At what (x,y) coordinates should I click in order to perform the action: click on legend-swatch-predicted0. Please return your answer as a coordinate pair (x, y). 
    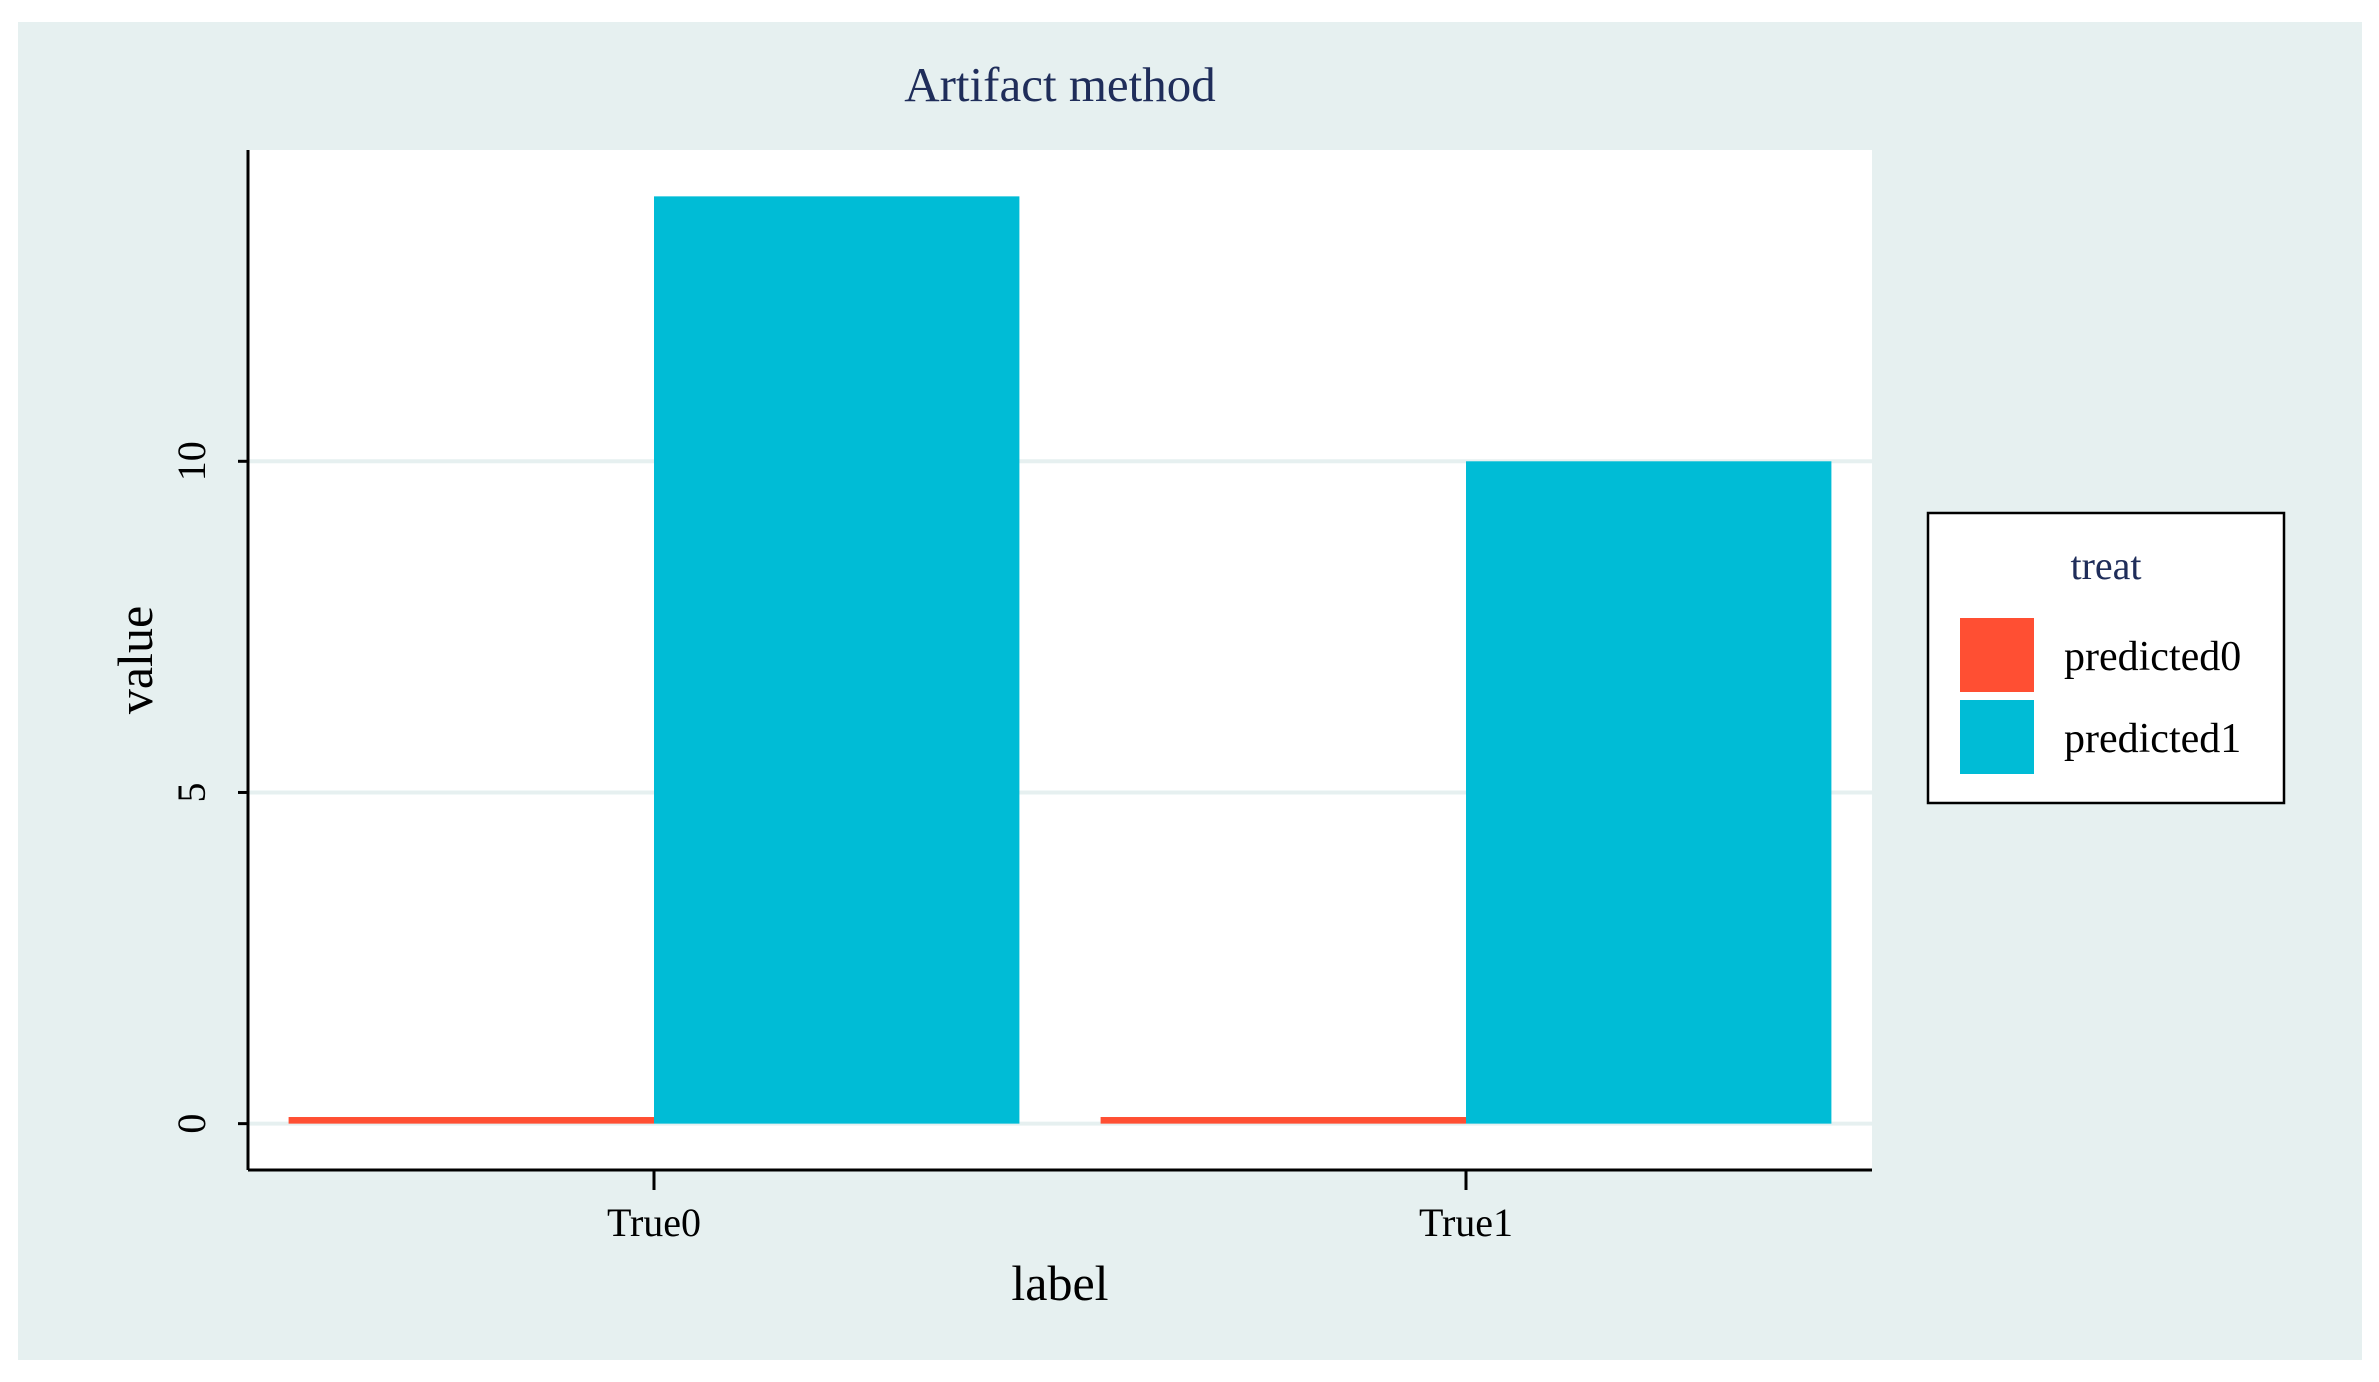
    Looking at the image, I should click on (1997, 655).